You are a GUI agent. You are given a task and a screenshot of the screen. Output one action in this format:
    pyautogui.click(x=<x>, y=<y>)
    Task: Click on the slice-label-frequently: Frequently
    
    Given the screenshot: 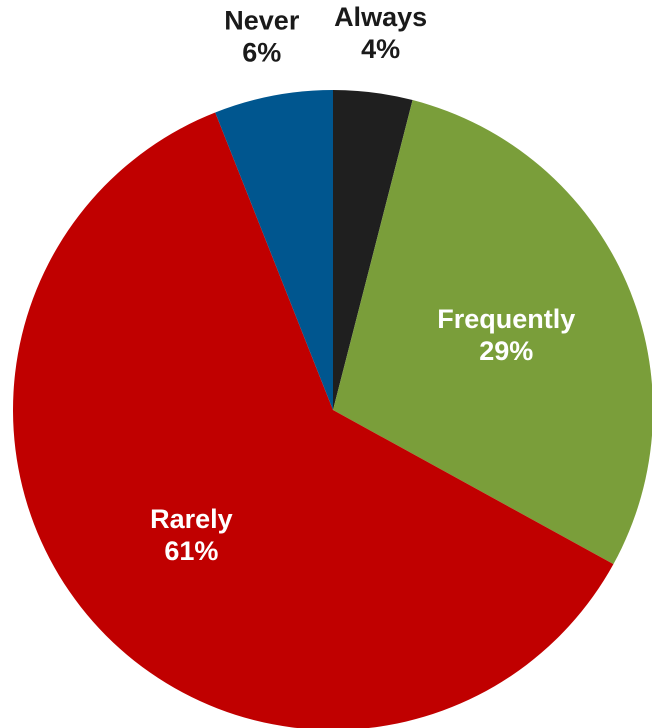 What is the action you would take?
    pyautogui.click(x=506, y=319)
    